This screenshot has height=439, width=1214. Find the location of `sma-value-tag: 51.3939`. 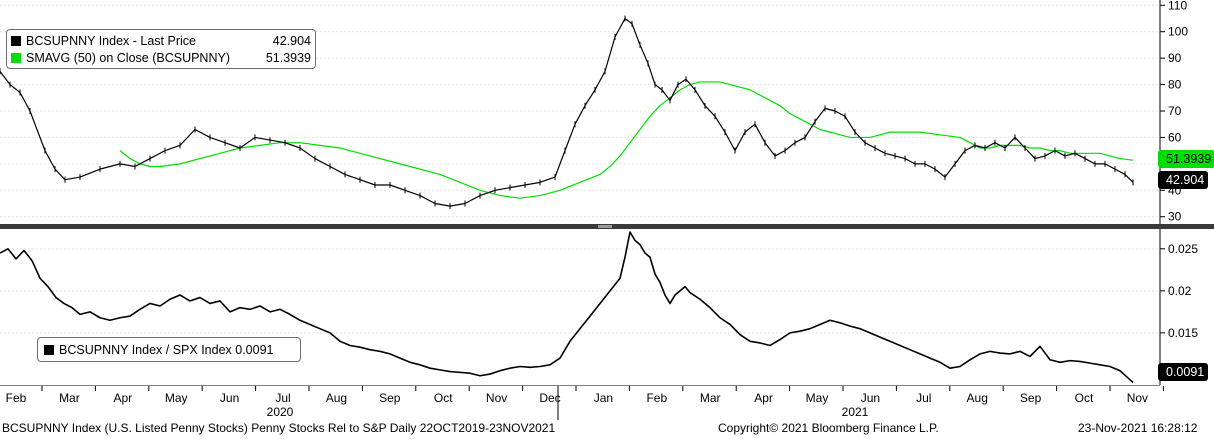

sma-value-tag: 51.3939 is located at coordinates (1186, 159).